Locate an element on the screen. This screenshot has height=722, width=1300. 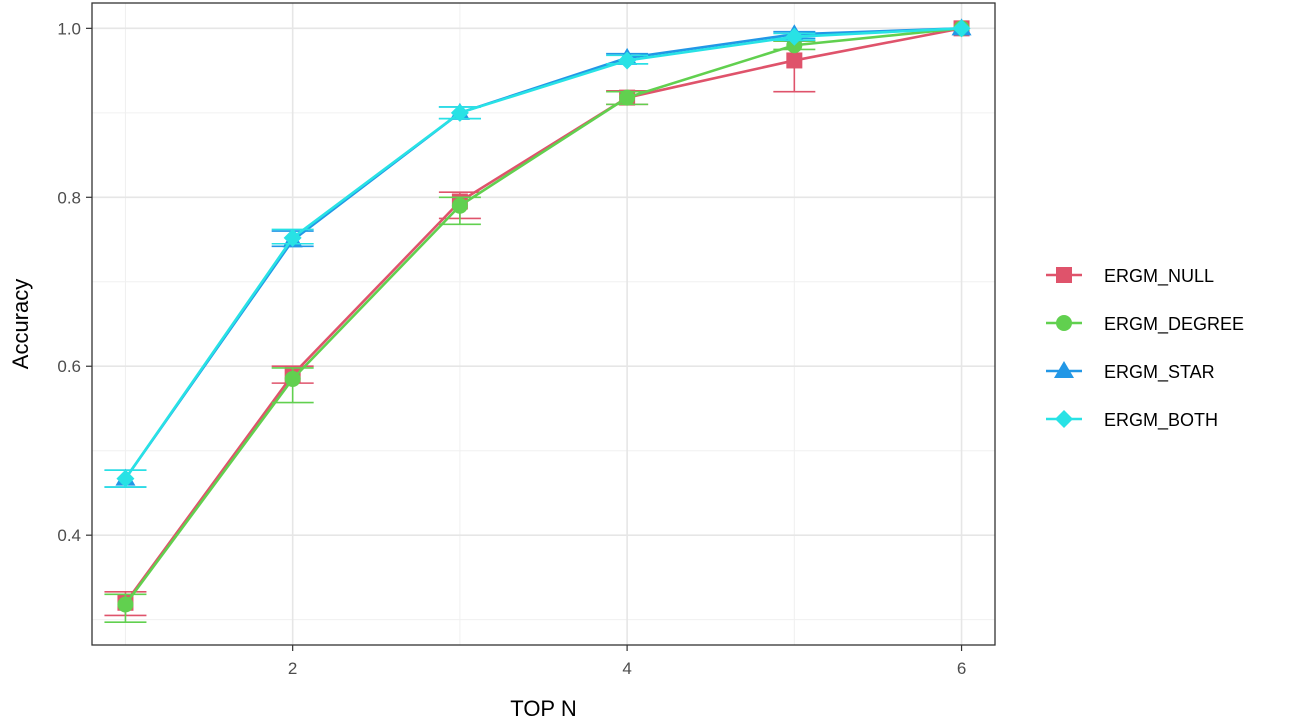
legend-label: ERGM_BOTH is located at coordinates (1161, 420).